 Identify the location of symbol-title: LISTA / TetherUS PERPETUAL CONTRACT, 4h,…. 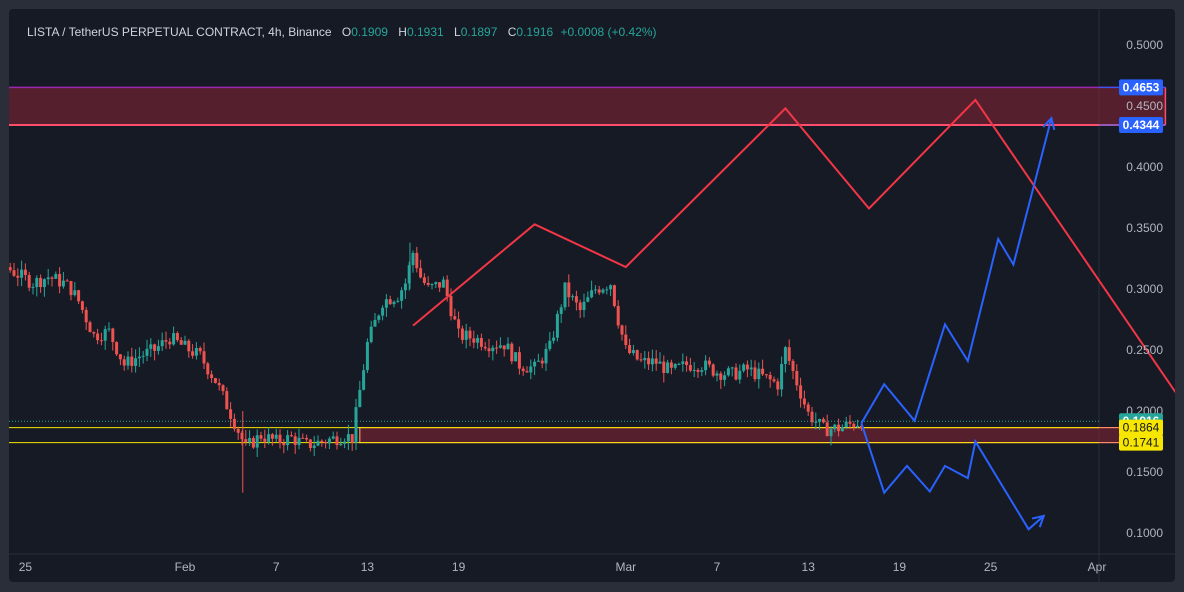
(179, 32).